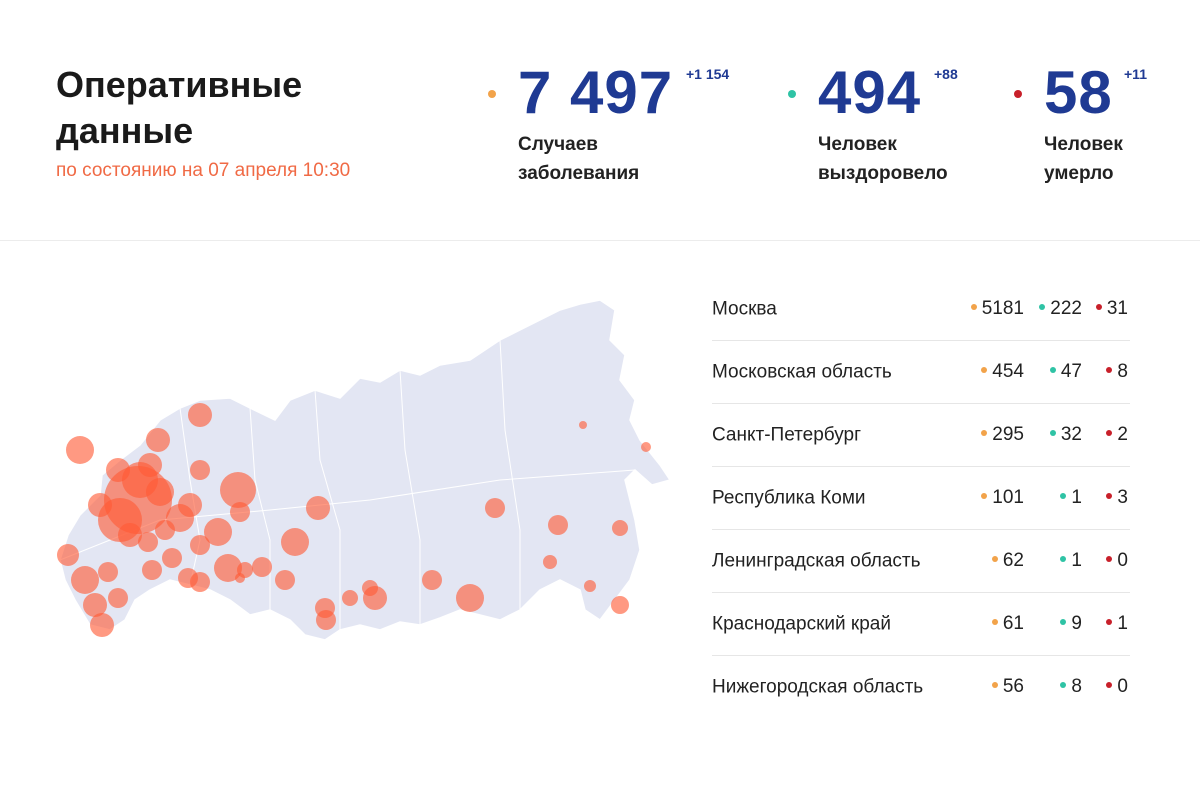 The image size is (1200, 806). What do you see at coordinates (787, 435) in the screenshot?
I see `region-name: Санкт-Петербург` at bounding box center [787, 435].